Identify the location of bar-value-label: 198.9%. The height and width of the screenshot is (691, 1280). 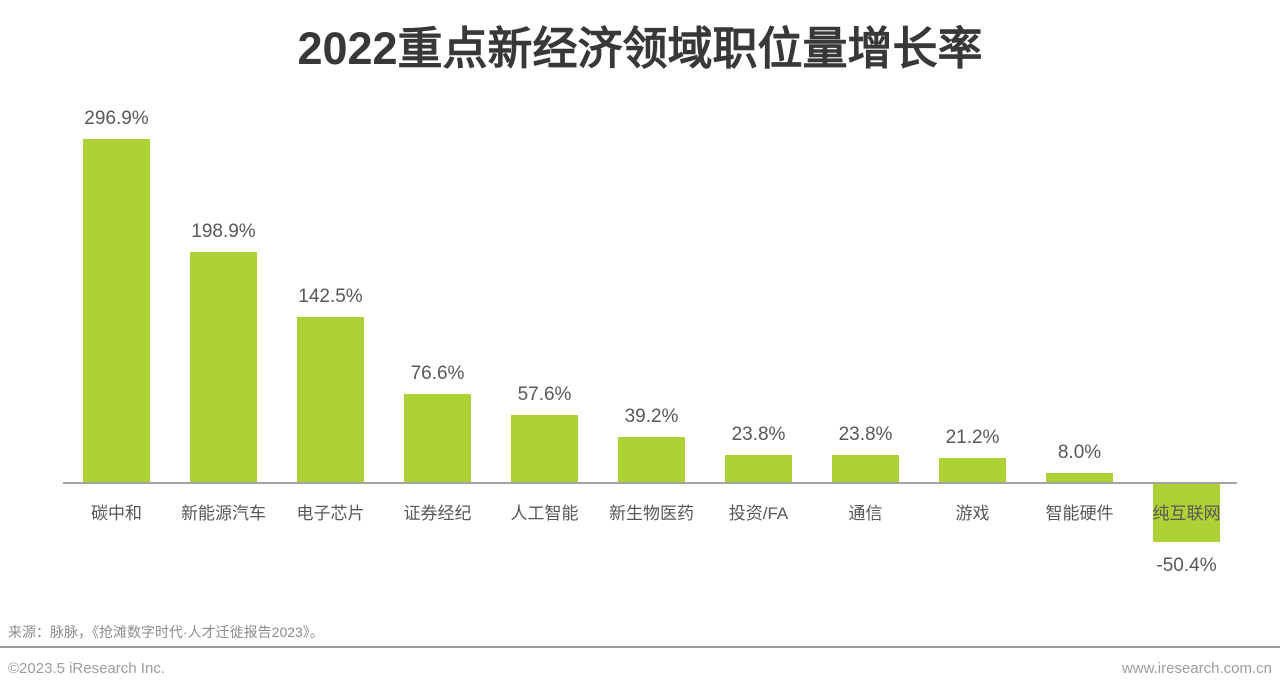
(223, 231).